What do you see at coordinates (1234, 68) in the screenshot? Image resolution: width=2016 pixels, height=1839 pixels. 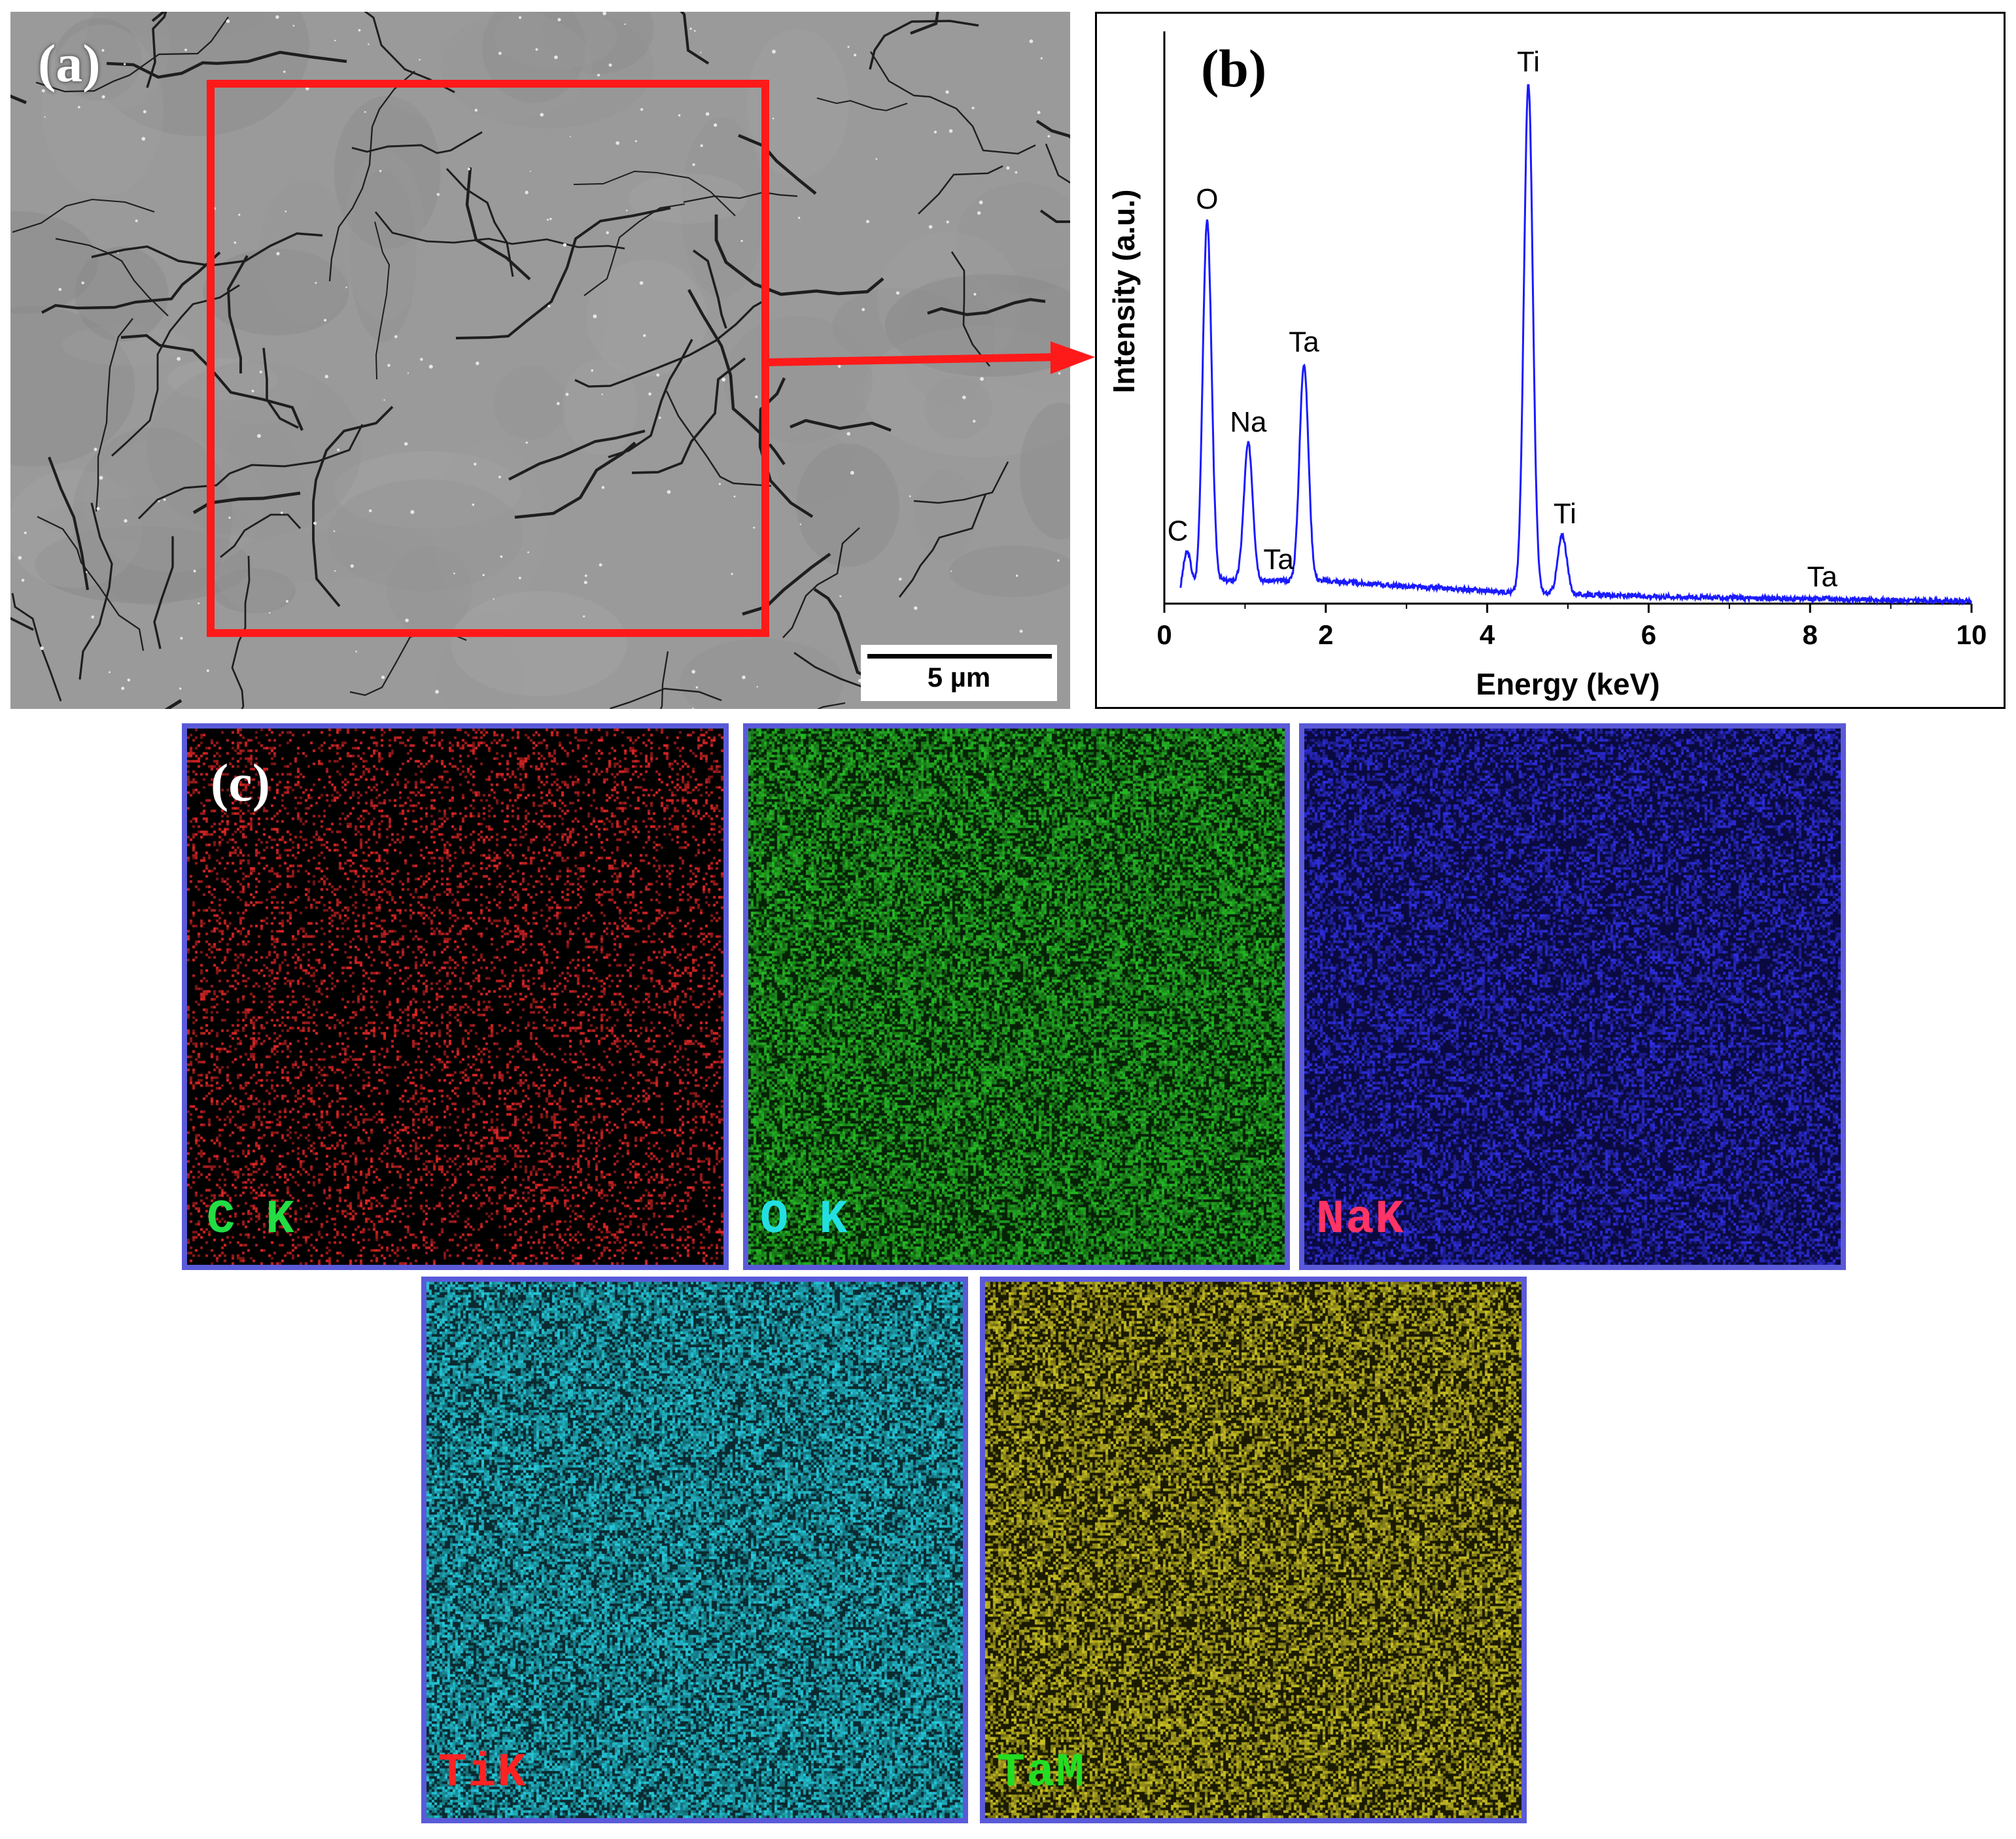 I see `panel-b-label: (b)` at bounding box center [1234, 68].